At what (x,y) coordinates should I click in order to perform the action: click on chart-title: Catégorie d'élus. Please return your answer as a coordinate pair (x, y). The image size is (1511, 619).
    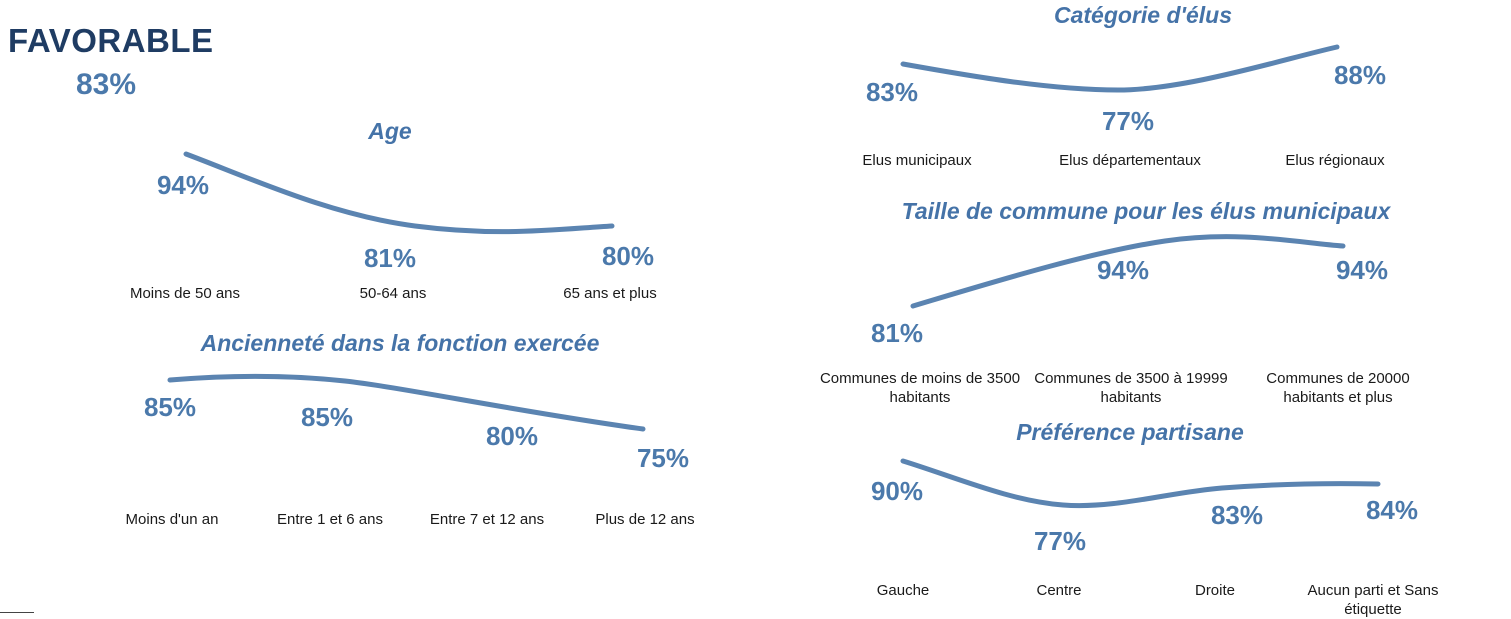
    Looking at the image, I should click on (1142, 15).